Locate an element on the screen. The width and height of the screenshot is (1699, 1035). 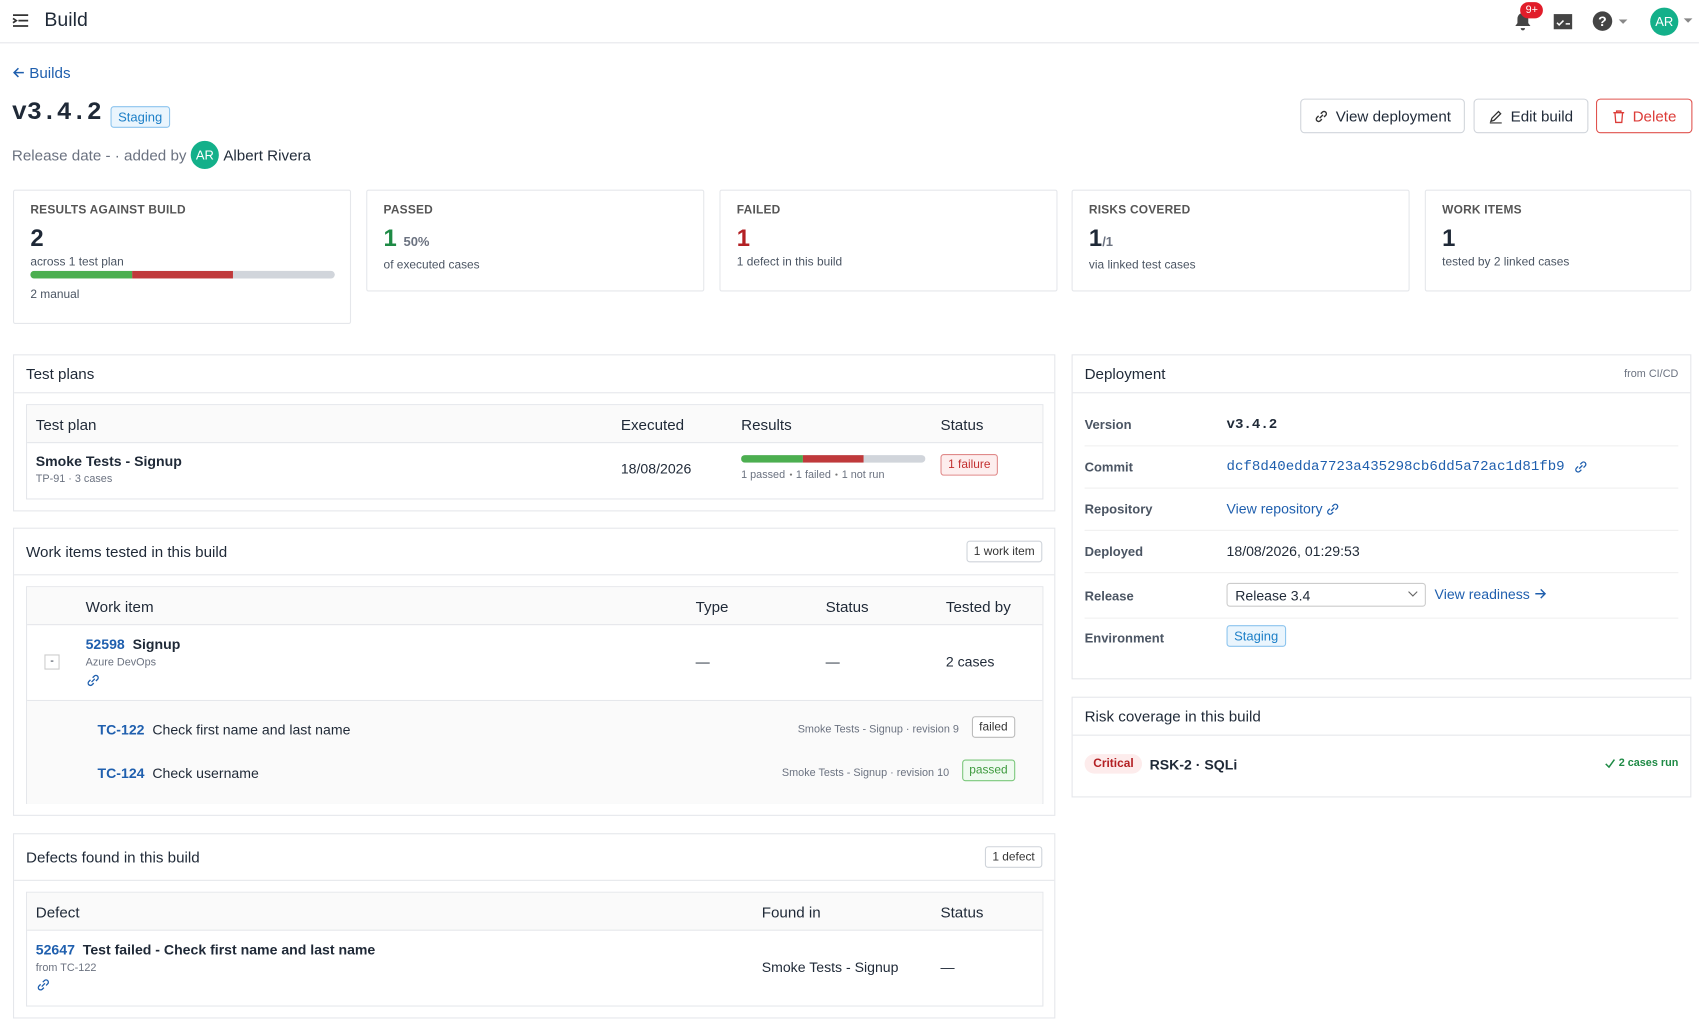
breadcrumb: Builds is located at coordinates (50, 72).